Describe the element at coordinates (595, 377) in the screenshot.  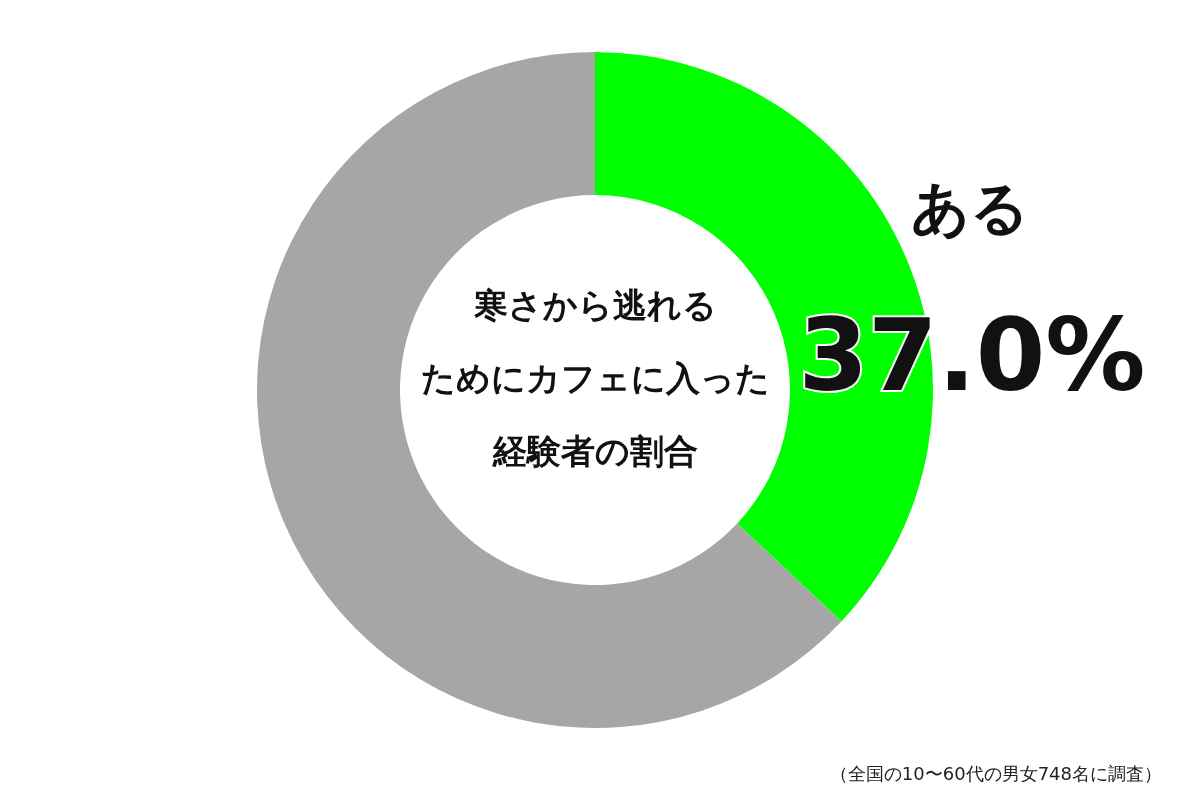
I see `text: 寒さから逃れるためにカフェに入った経験者の割合` at that location.